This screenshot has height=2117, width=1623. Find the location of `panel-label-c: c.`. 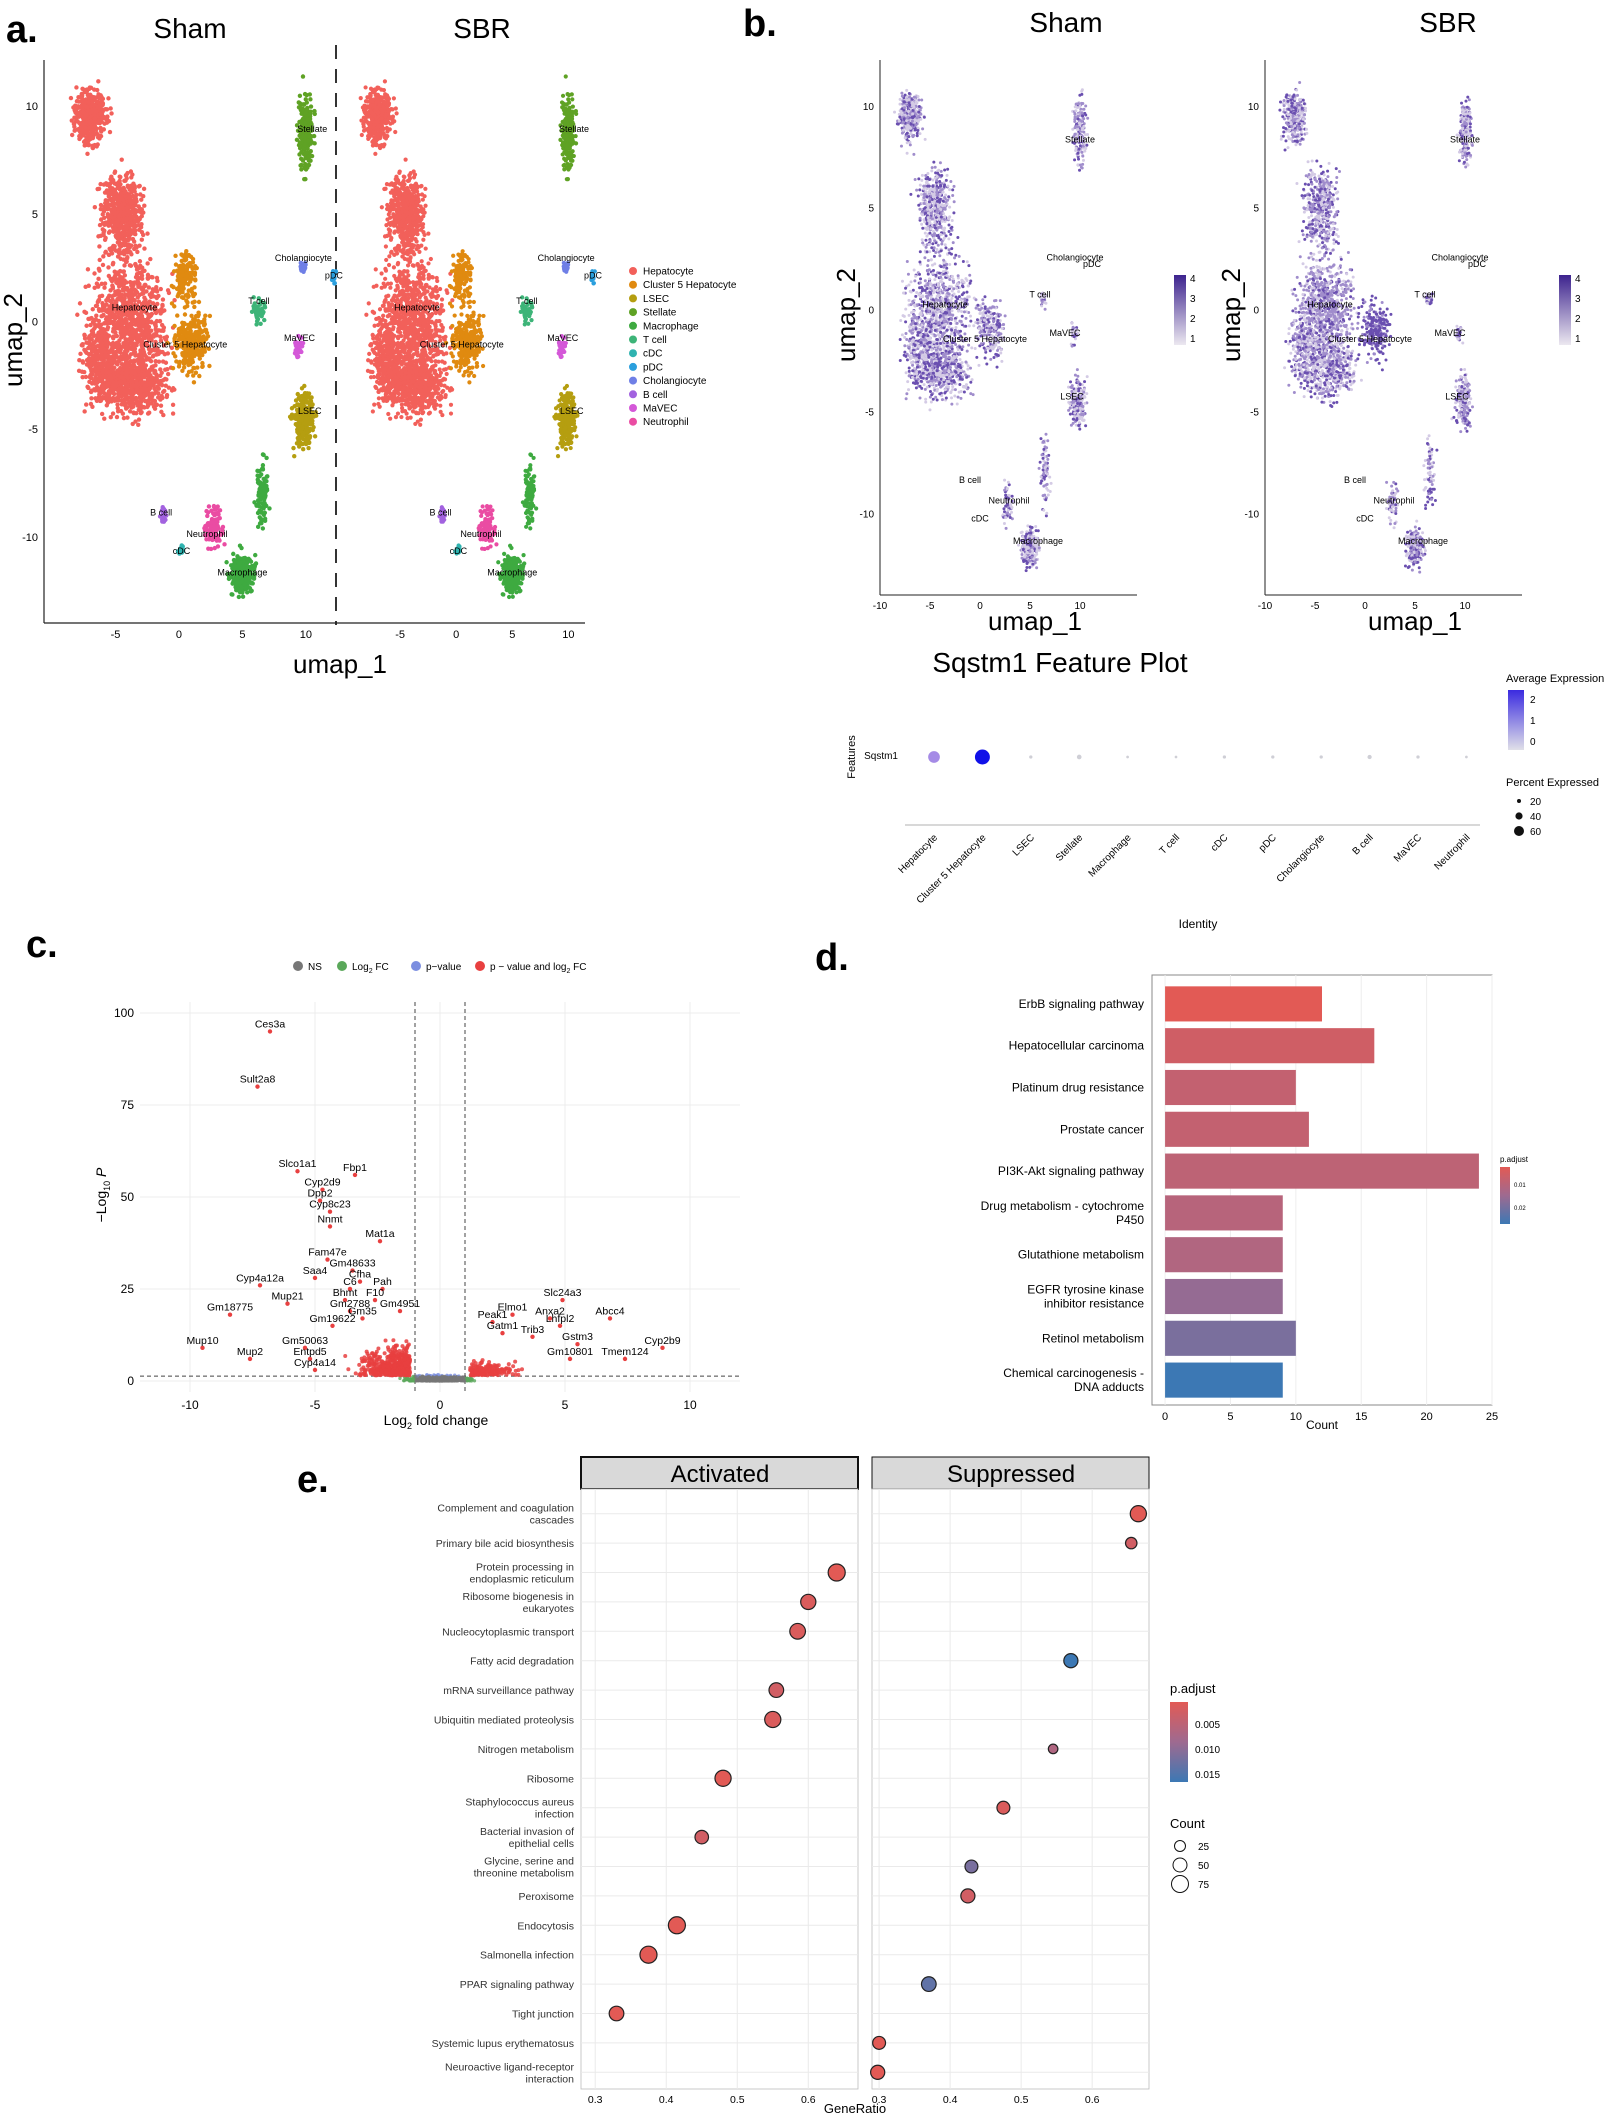

panel-label-c: c. is located at coordinates (42, 945).